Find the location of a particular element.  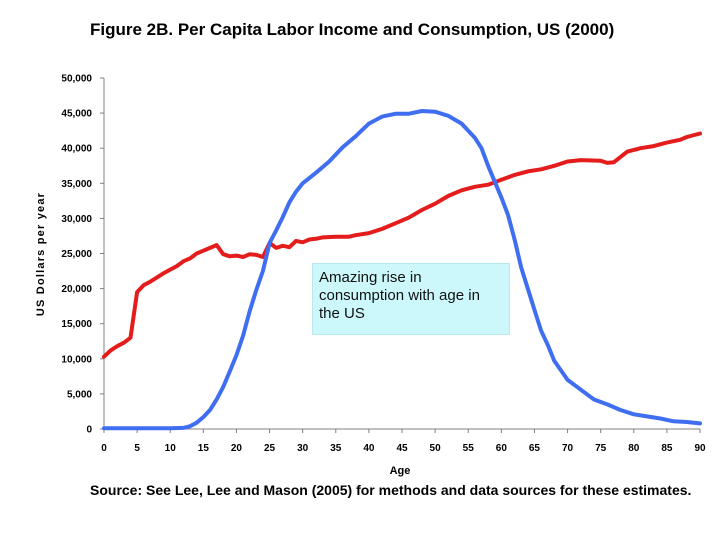

y-tick-label: 35,000 is located at coordinates (76, 184).